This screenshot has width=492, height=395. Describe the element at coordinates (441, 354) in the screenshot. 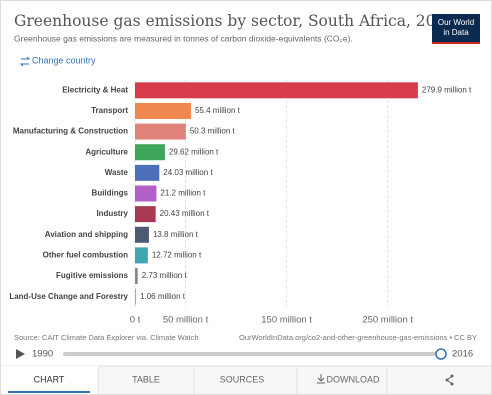

I see `timeline-knob` at that location.